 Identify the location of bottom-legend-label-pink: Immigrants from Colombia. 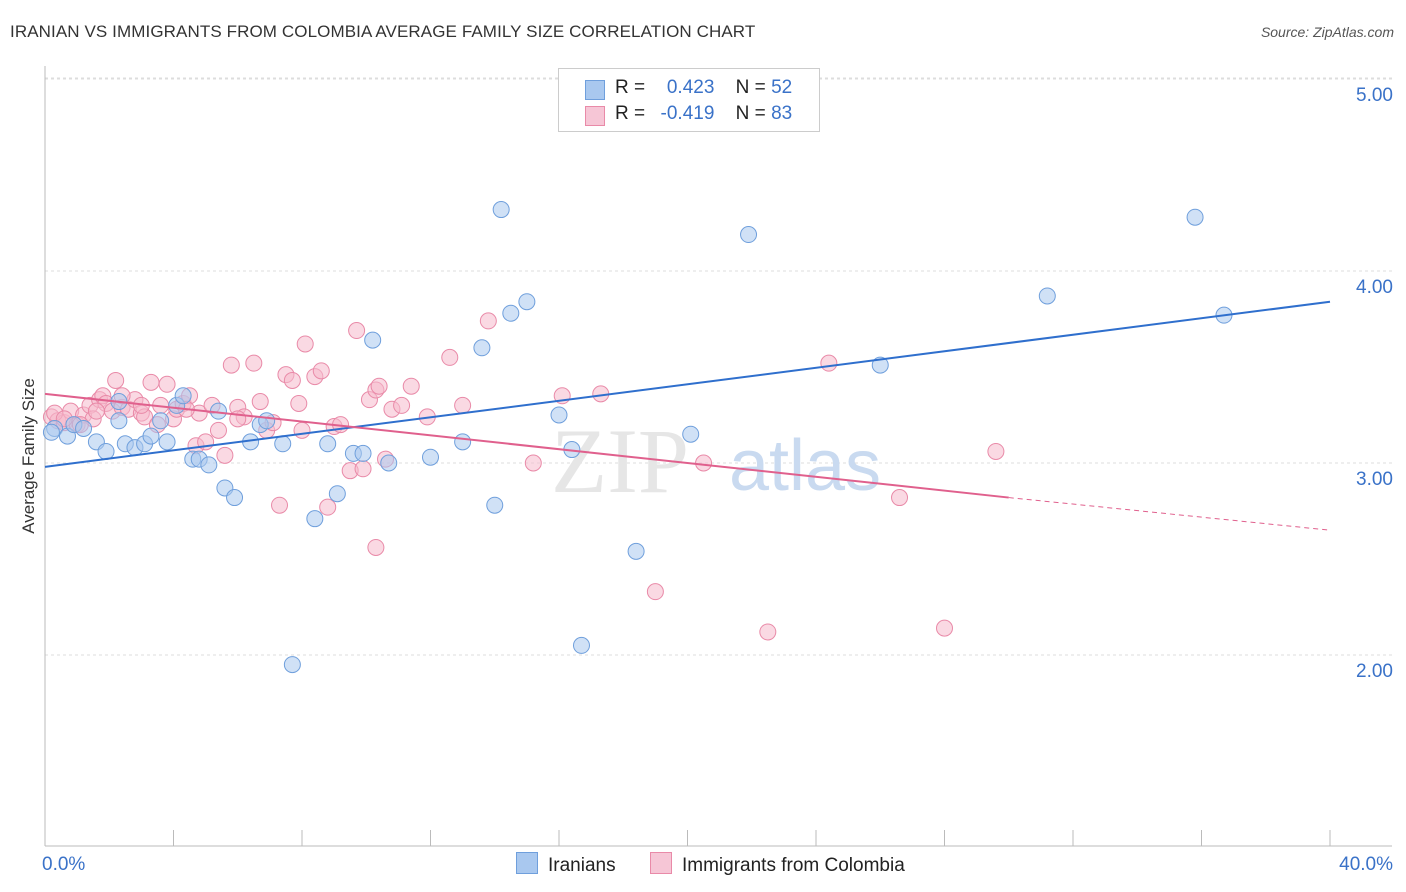
(793, 865).